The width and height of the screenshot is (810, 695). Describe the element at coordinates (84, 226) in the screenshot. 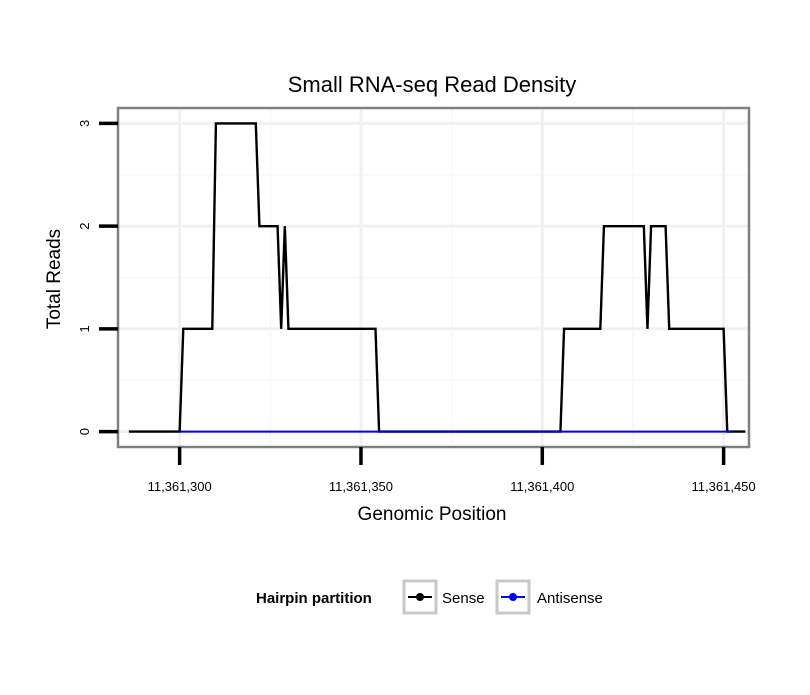

I see `y-tick-label: 2` at that location.